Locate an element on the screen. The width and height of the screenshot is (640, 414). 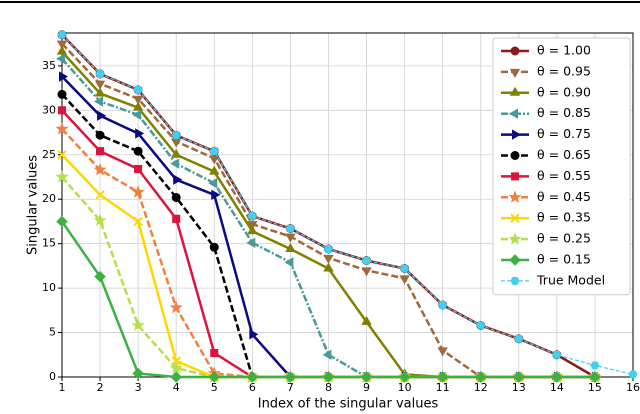
x-tick-label: 3 is located at coordinates (138, 387).